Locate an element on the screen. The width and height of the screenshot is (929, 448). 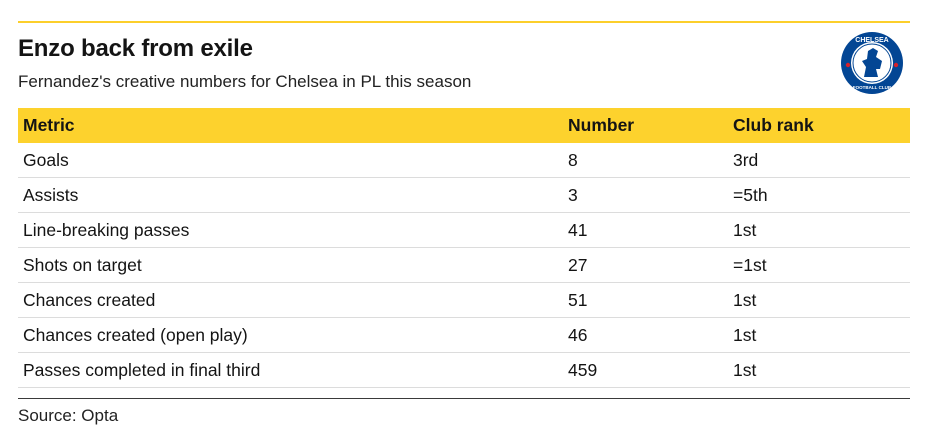
top-accent-line is located at coordinates (464, 22).